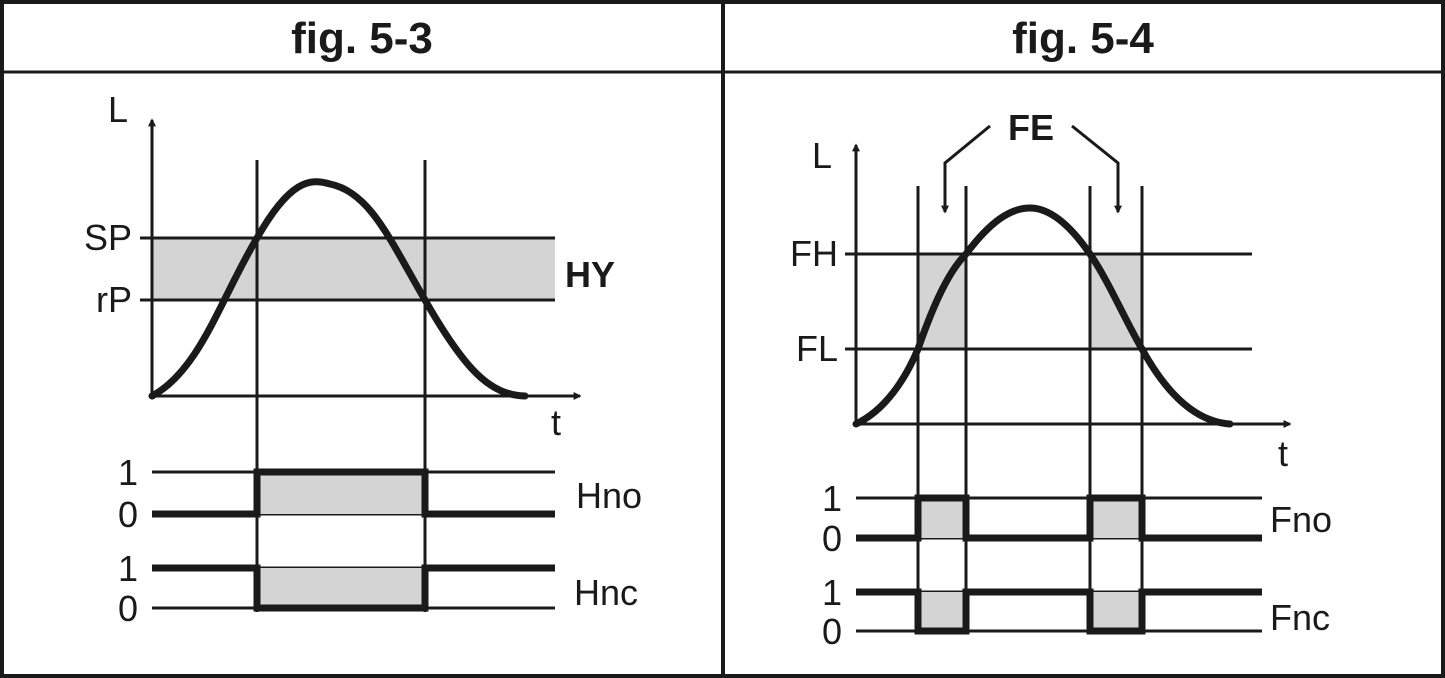 Image resolution: width=1445 pixels, height=678 pixels. What do you see at coordinates (832, 592) in the screenshot?
I see `fnc-label-1: 1` at bounding box center [832, 592].